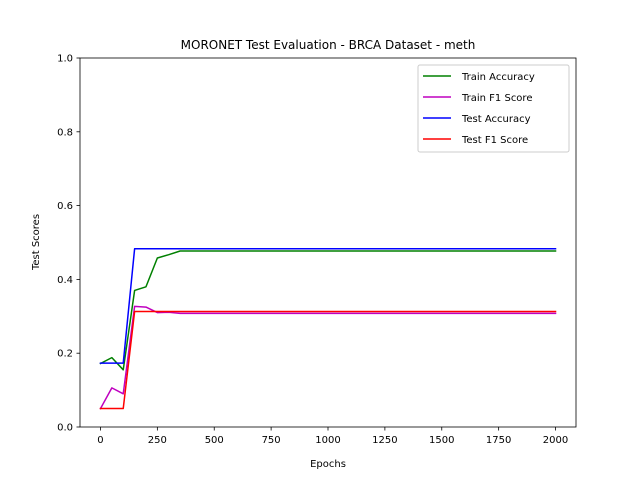 This screenshot has height=480, width=640. What do you see at coordinates (271, 440) in the screenshot?
I see `x-tick-label: 750` at bounding box center [271, 440].